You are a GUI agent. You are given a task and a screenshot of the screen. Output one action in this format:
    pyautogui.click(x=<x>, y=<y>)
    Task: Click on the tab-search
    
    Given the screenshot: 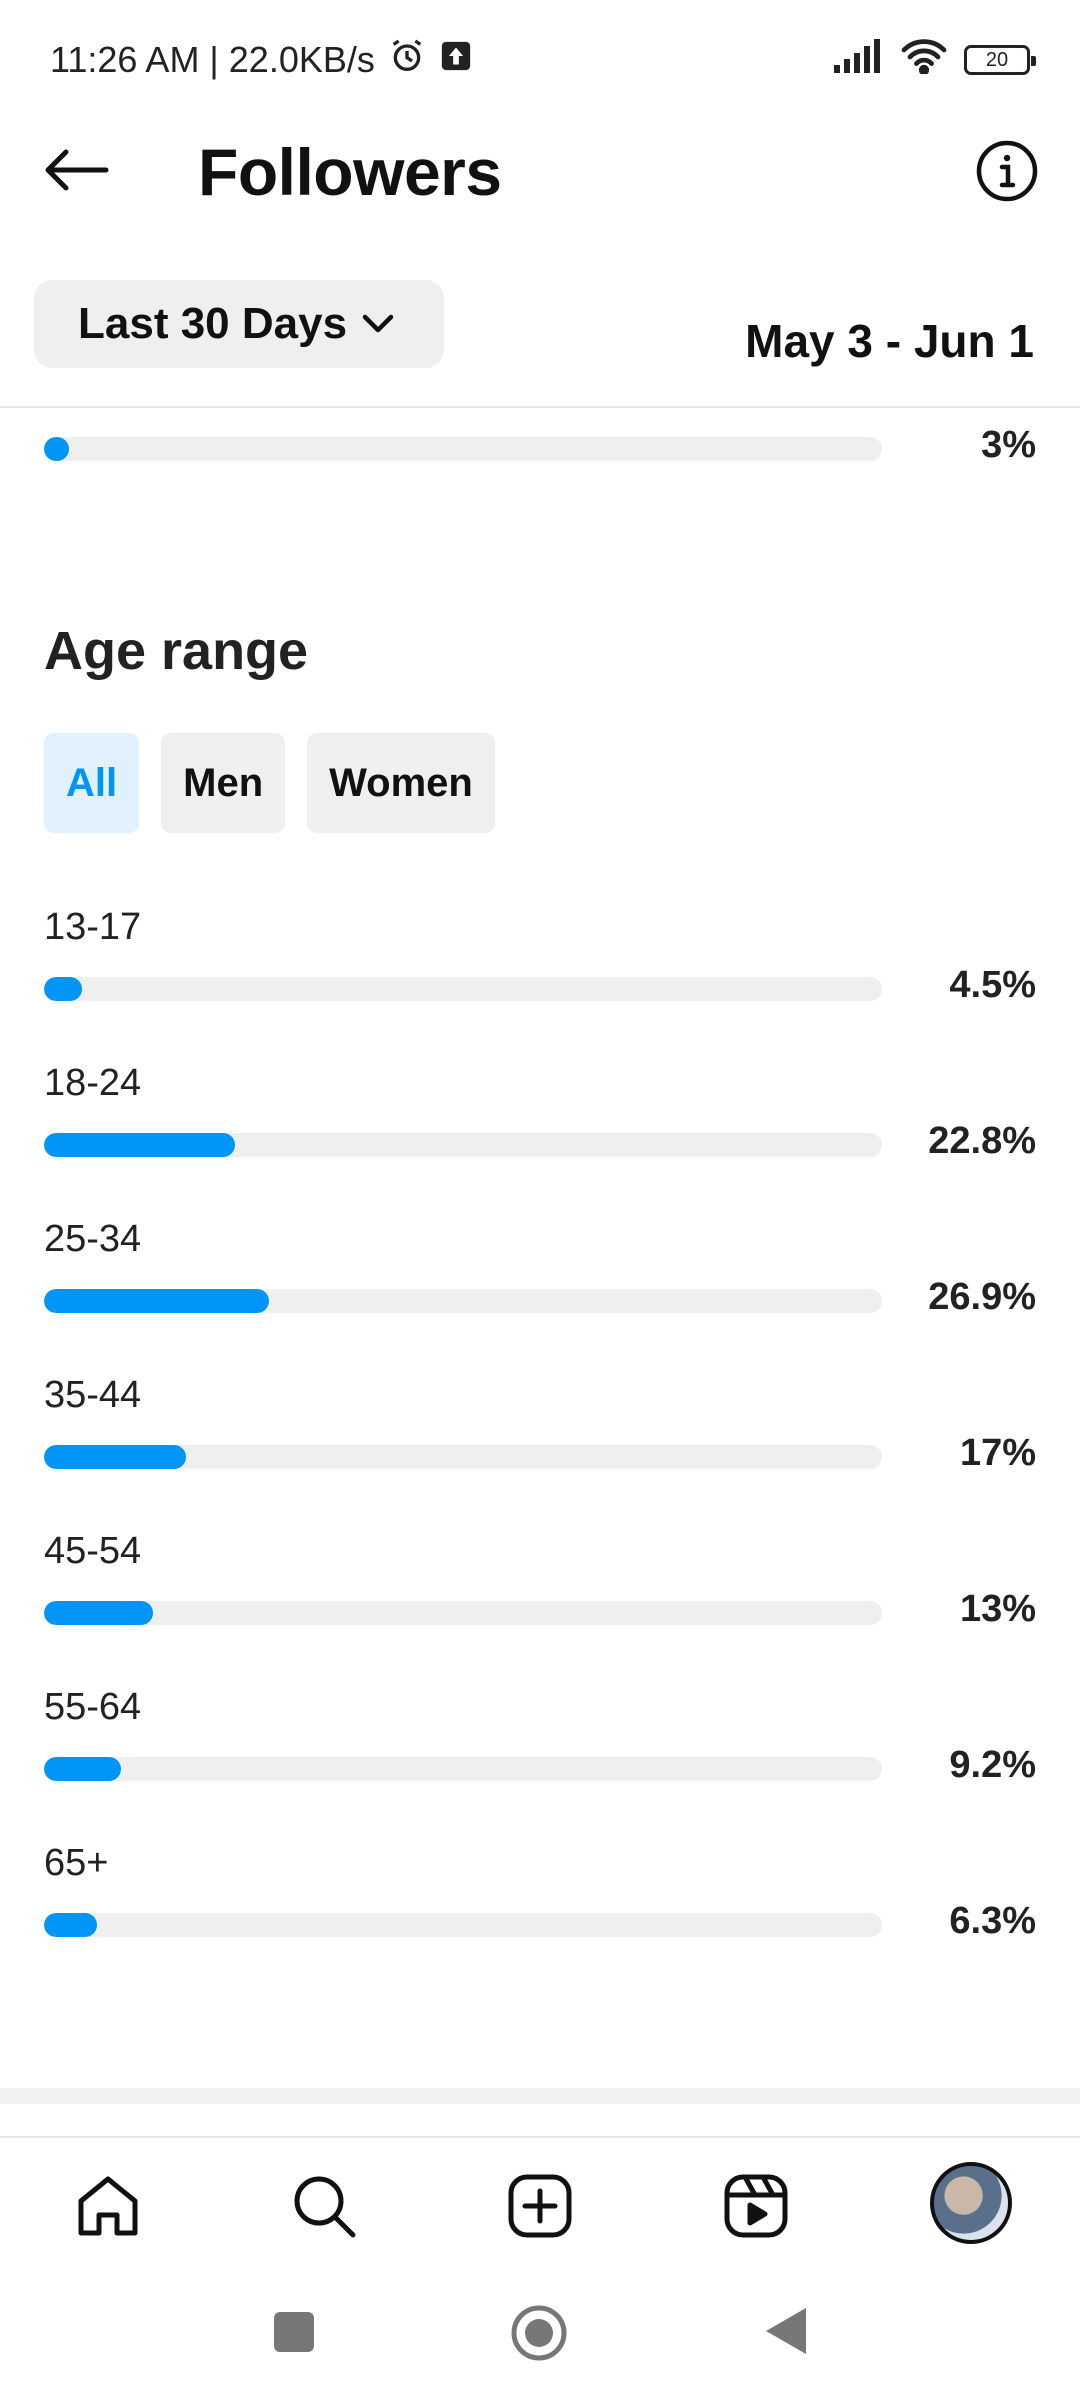 What is the action you would take?
    pyautogui.click(x=324, y=2206)
    